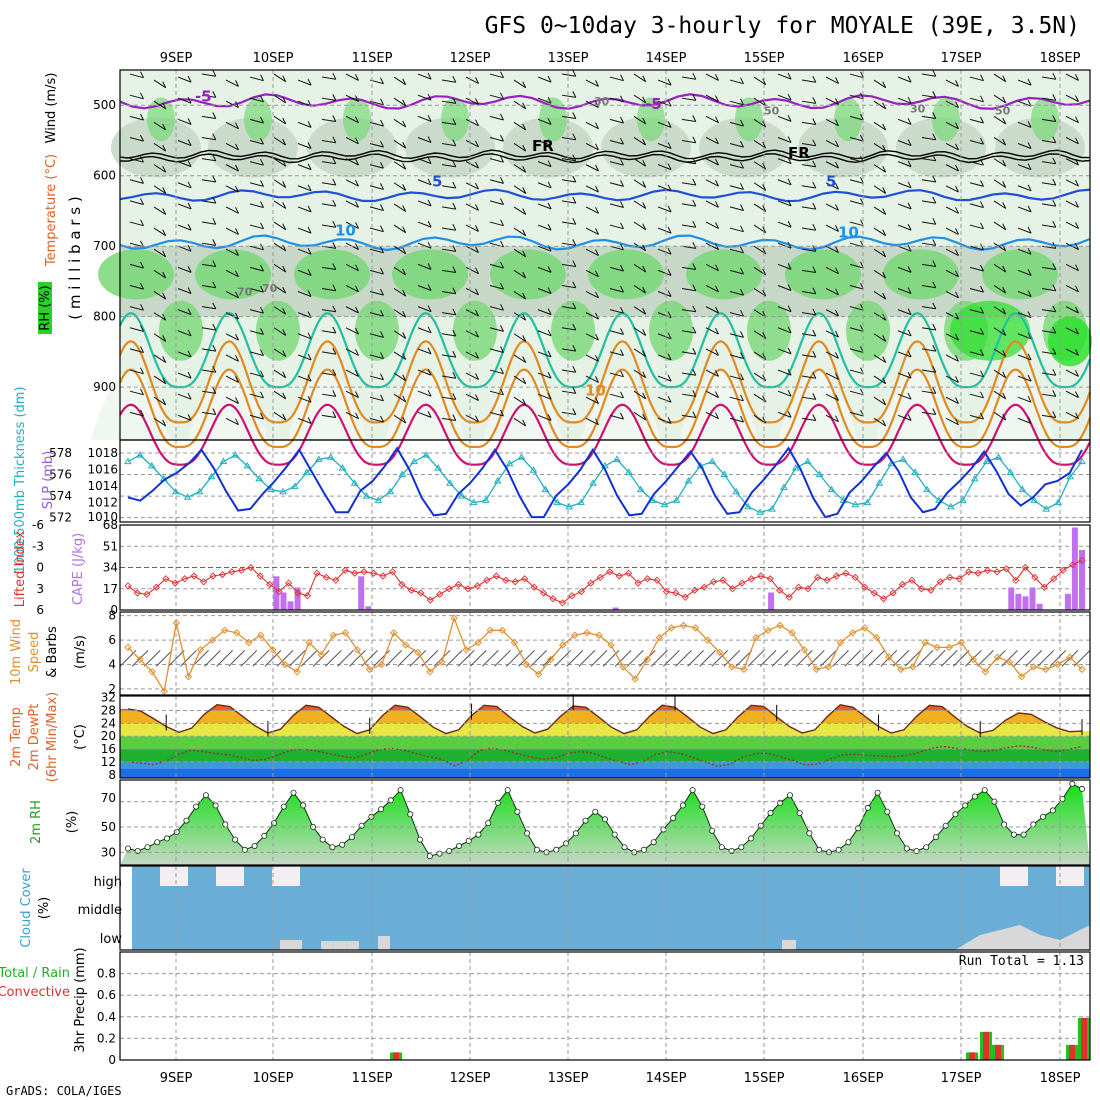  Describe the element at coordinates (961, 1078) in the screenshot. I see `day-label: 17SEP` at that location.